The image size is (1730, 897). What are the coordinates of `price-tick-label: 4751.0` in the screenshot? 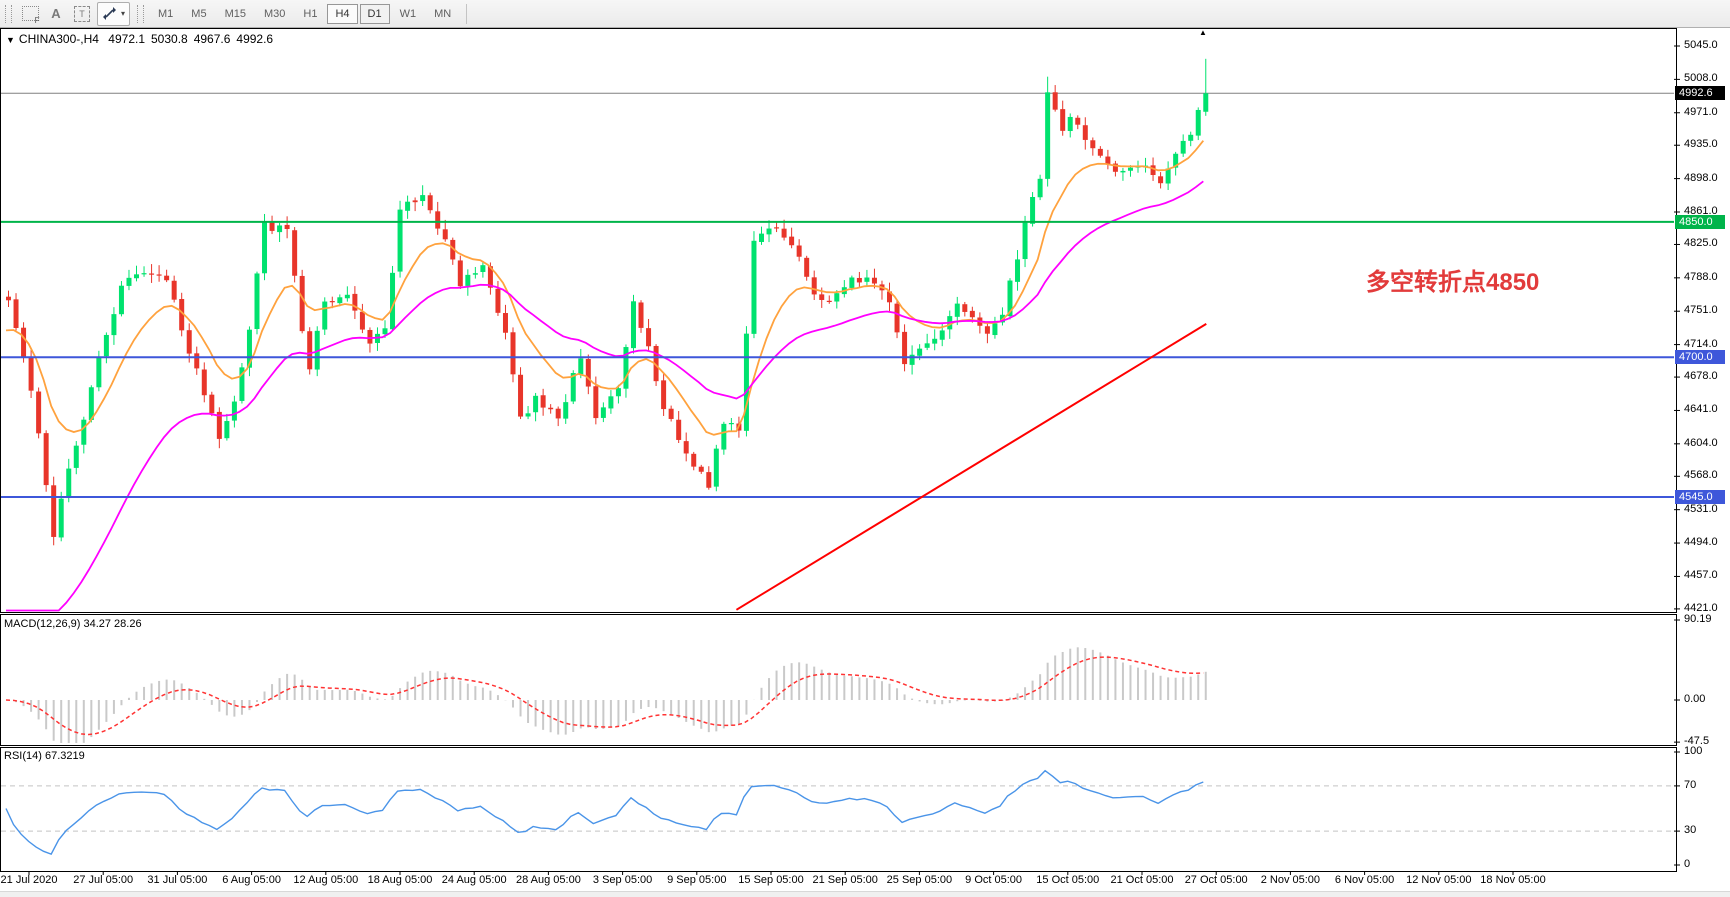 It's located at (1701, 310).